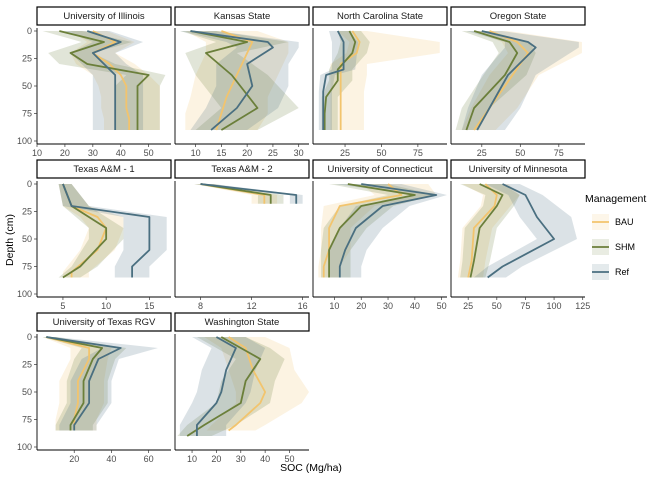  I want to click on strip-title: Kansas State, so click(242, 16).